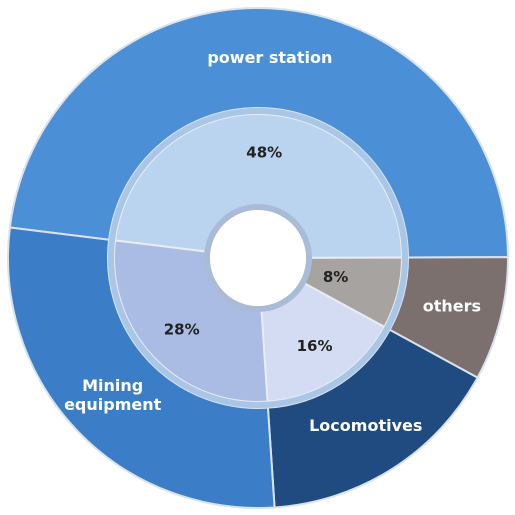 This screenshot has height=515, width=515. Describe the element at coordinates (269, 57) in the screenshot. I see `outer-label: power station` at that location.